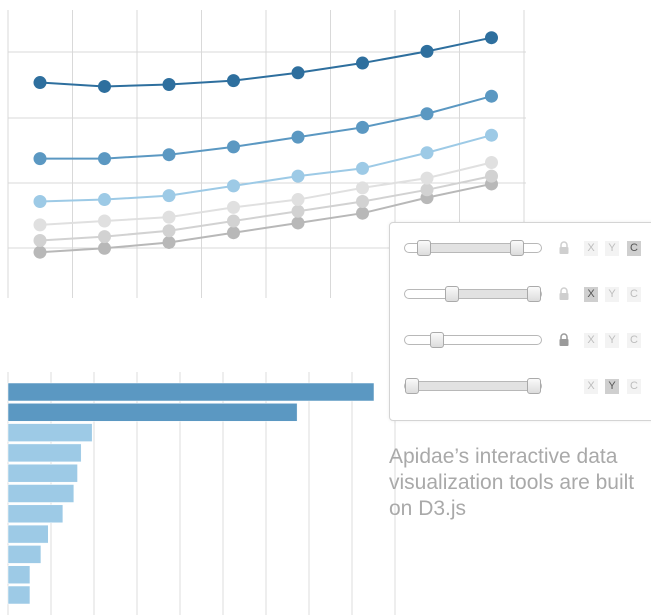 This screenshot has height=615, width=651. I want to click on axis-controls-panel: X Y C X Y C X Y C X Y C, so click(520, 321).